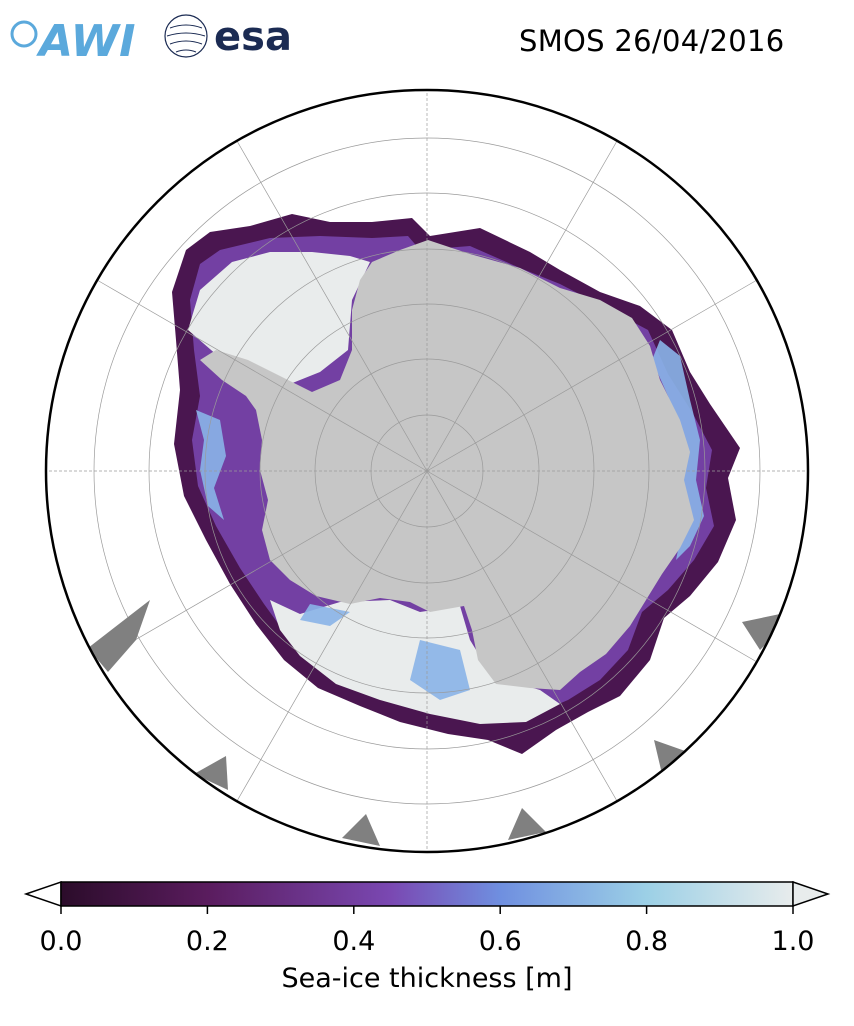  What do you see at coordinates (42, 894) in the screenshot?
I see `colorbar-extend-min` at bounding box center [42, 894].